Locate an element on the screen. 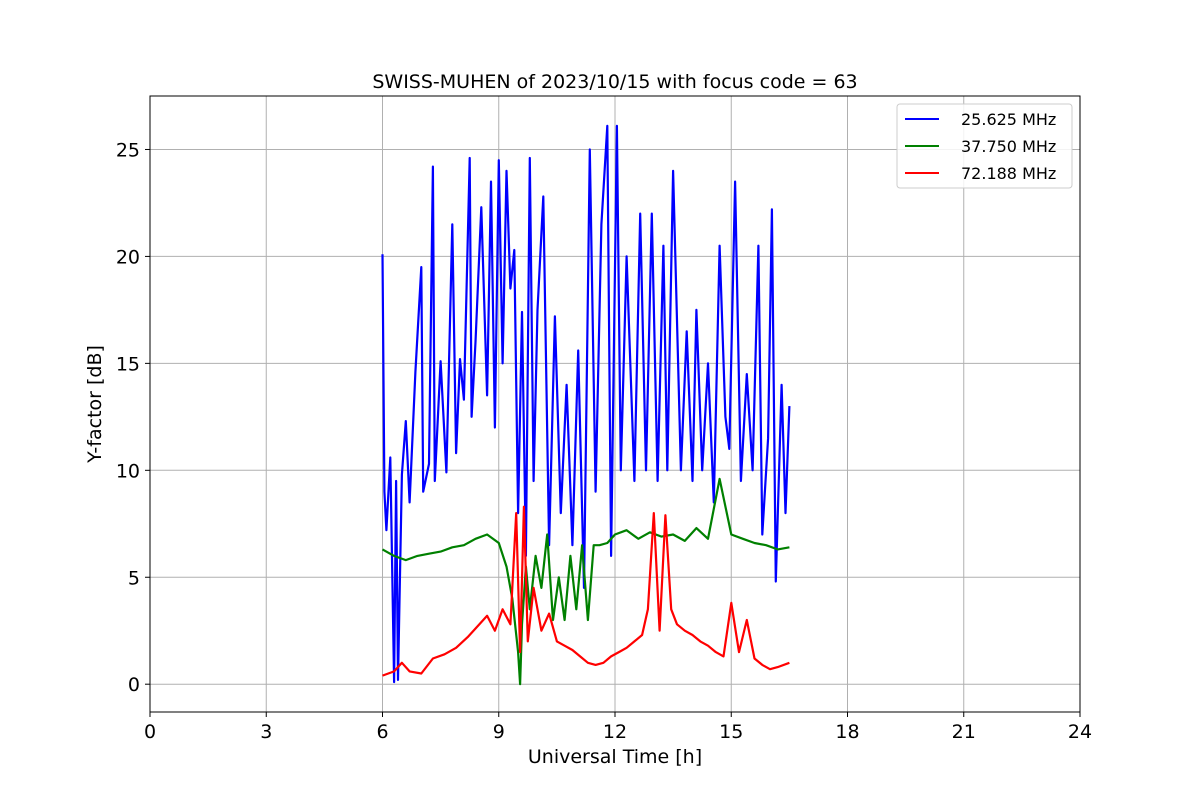 This screenshot has width=1200, height=800. x-tick-label: 24 is located at coordinates (1080, 732).